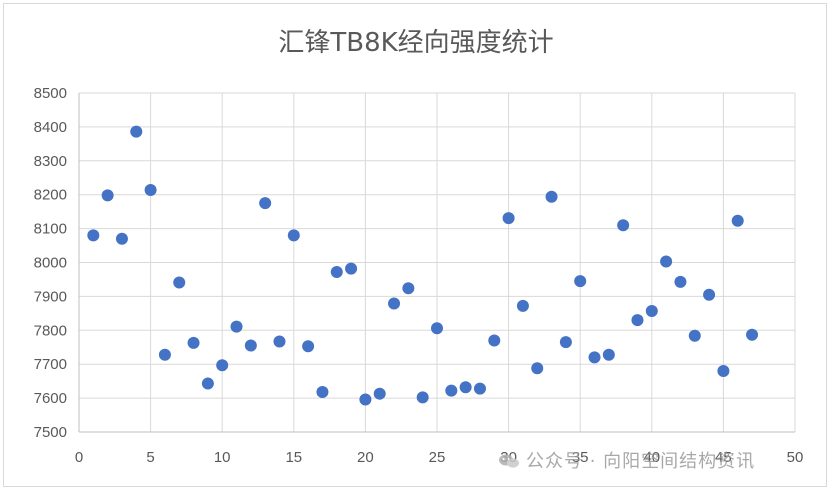 Image resolution: width=832 pixels, height=491 pixels. I want to click on x-tick-label: 50, so click(795, 457).